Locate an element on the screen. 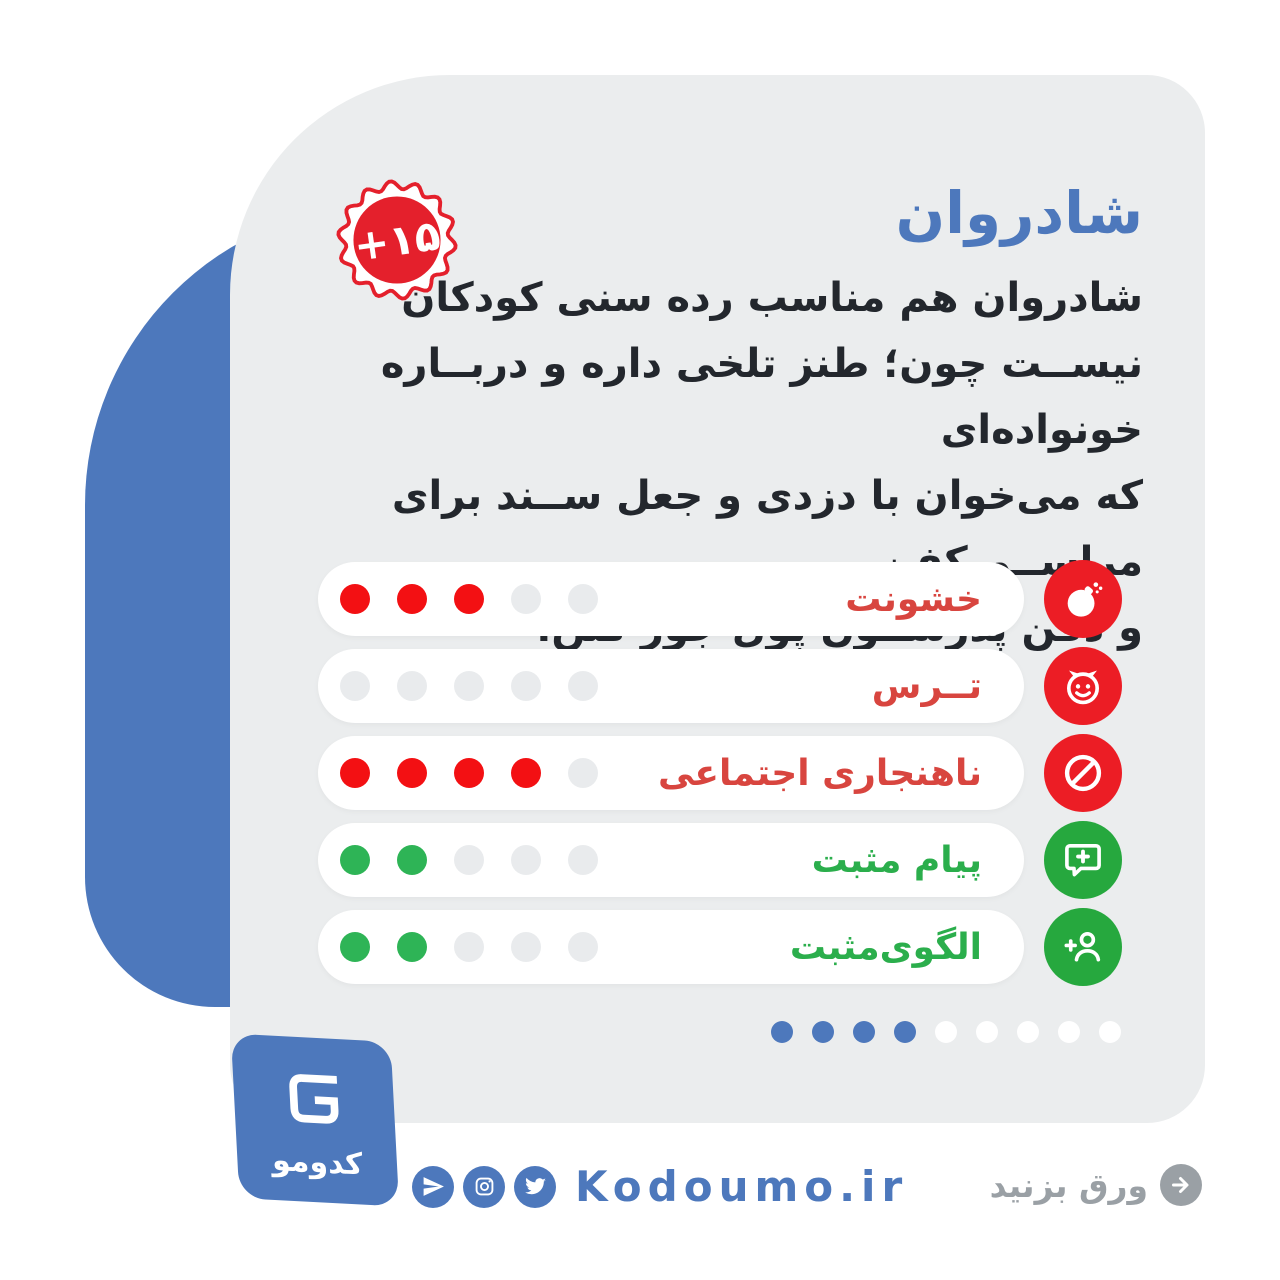 The width and height of the screenshot is (1280, 1280). social-bar: Kodoumo.ir is located at coordinates (660, 1186).